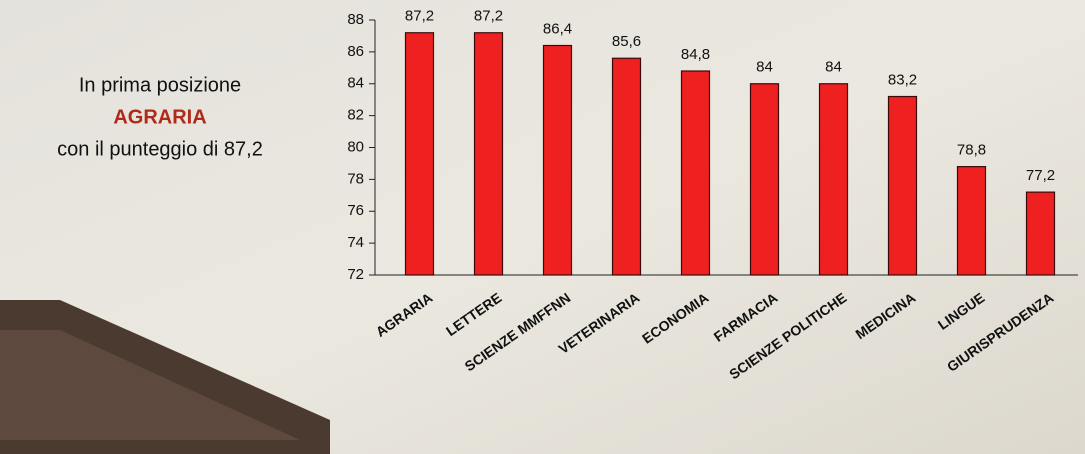  I want to click on value-label: 84,8, so click(695, 54).